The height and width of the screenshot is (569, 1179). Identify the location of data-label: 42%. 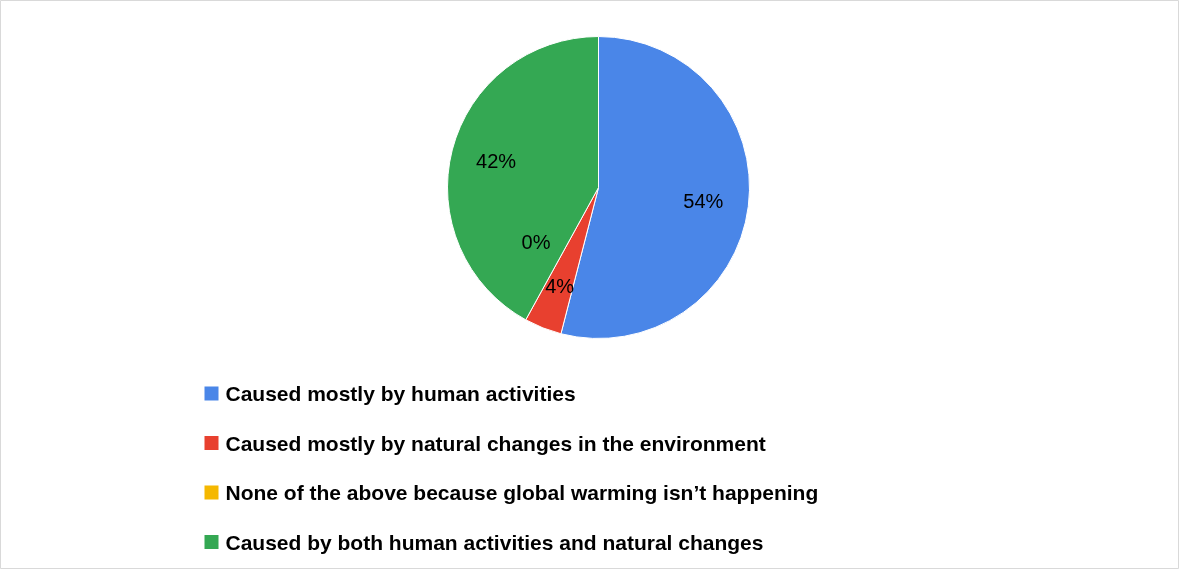
(496, 161).